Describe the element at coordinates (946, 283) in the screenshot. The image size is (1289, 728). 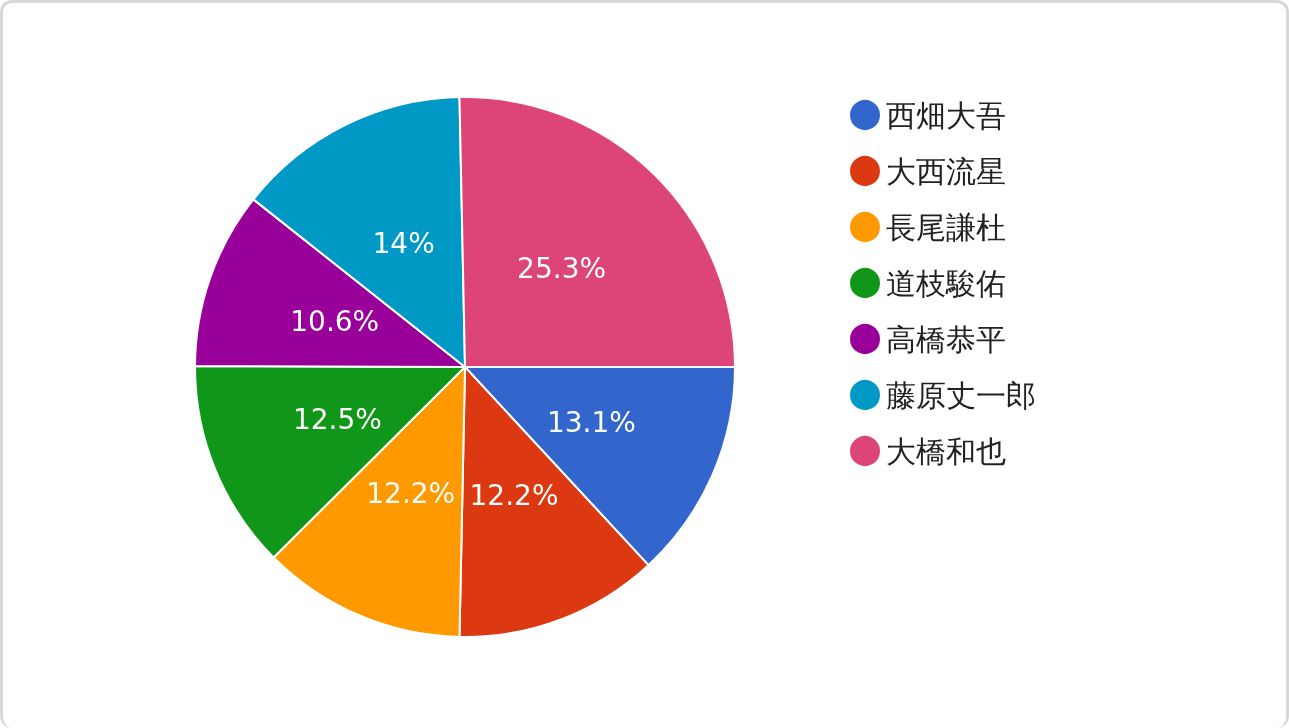
I see `legend-label: 道枝駿佑` at that location.